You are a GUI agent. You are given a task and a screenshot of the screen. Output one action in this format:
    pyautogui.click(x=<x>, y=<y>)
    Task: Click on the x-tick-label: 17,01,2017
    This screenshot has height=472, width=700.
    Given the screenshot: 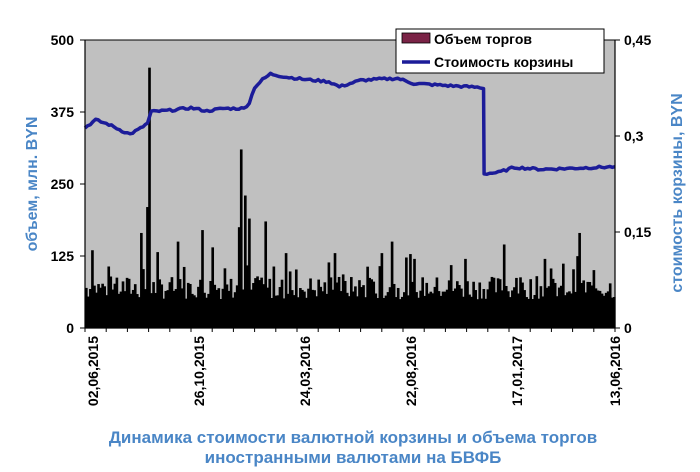 What is the action you would take?
    pyautogui.click(x=517, y=371)
    